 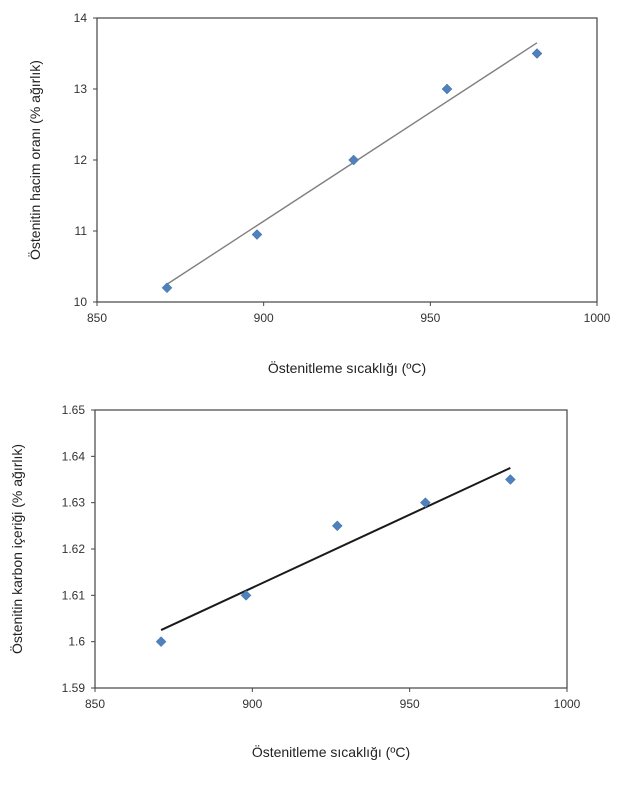 What do you see at coordinates (34, 160) in the screenshot?
I see `y-axis-label: Östenitin hacim oranı (% ağırlık)` at bounding box center [34, 160].